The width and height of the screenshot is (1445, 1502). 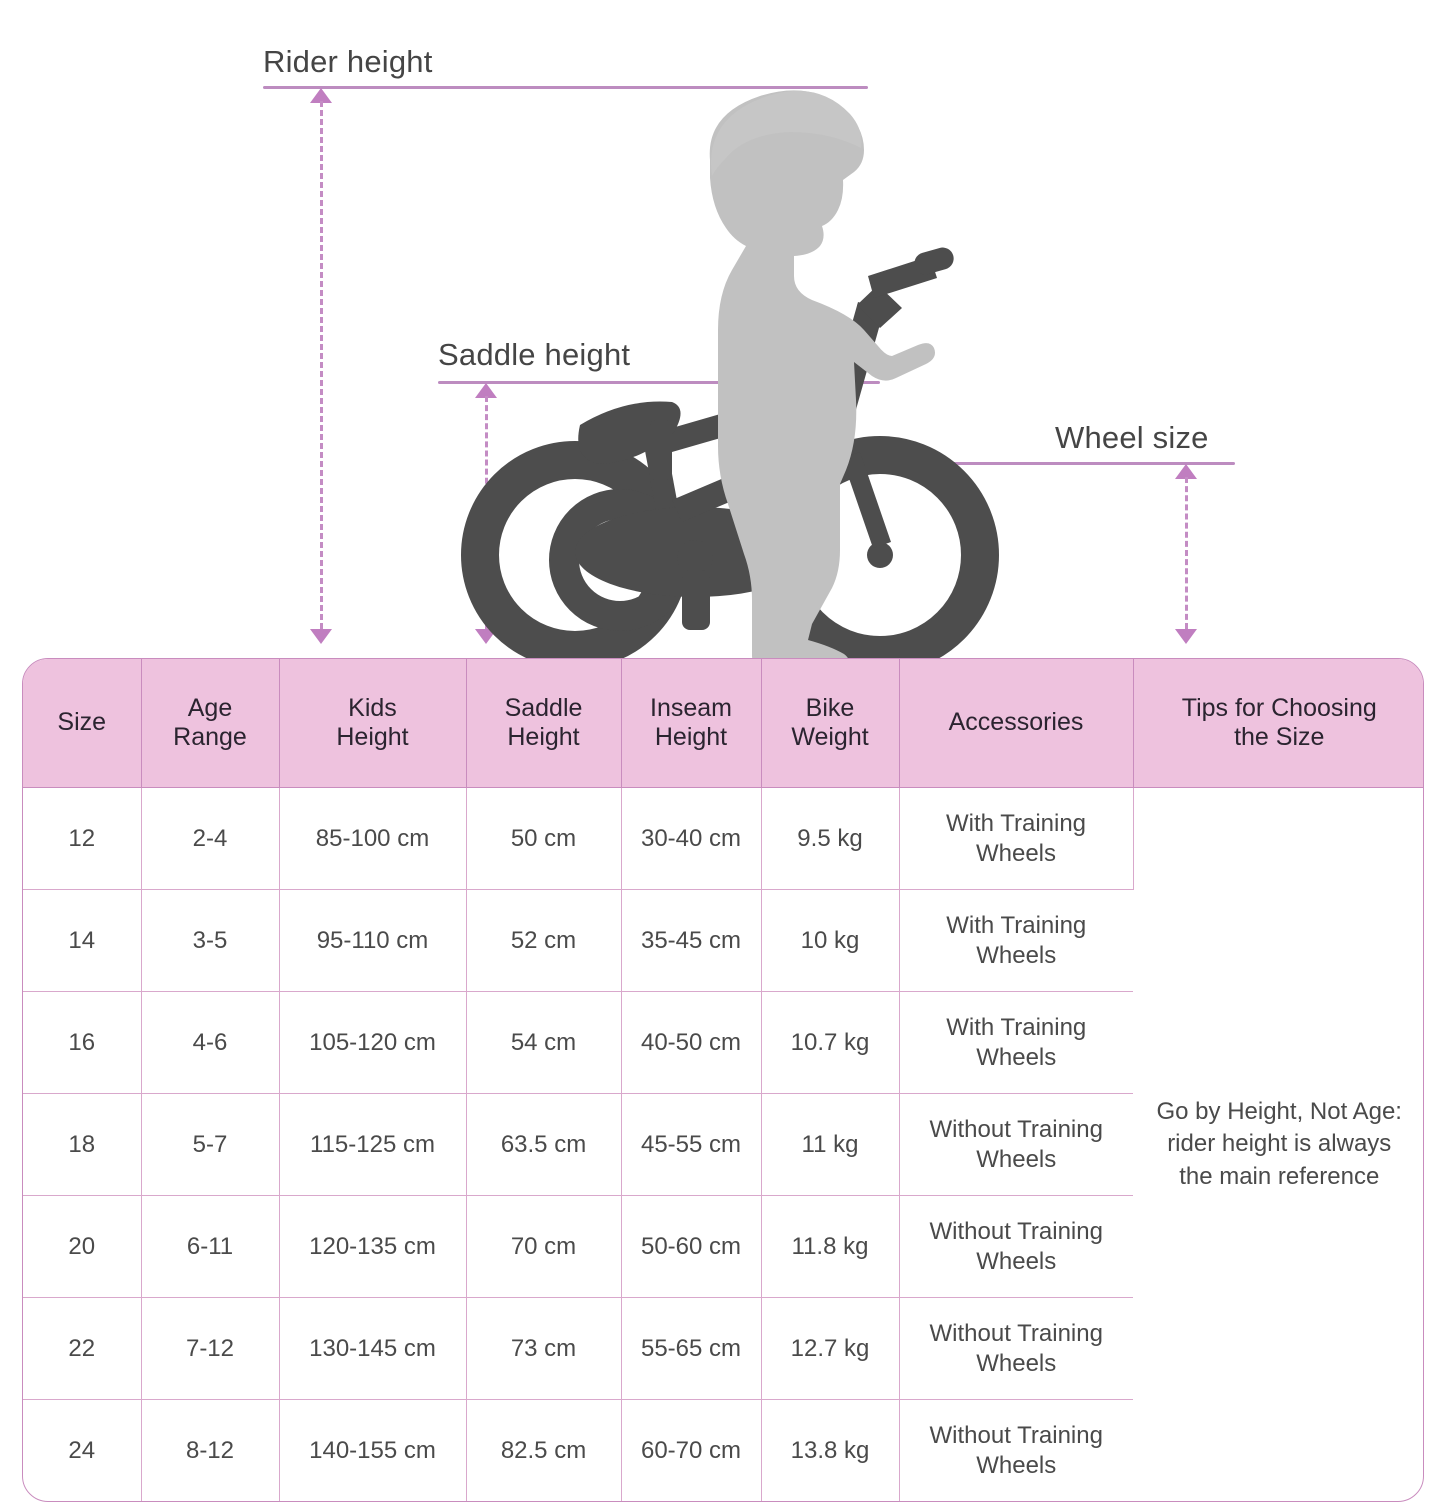 I want to click on cell-saddle-height: 52 cm, so click(x=544, y=940).